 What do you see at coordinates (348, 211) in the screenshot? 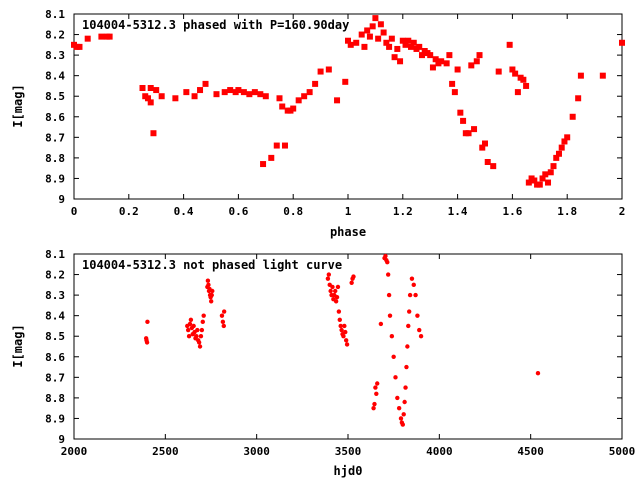
I see `x-tick-label: 1` at bounding box center [348, 211].